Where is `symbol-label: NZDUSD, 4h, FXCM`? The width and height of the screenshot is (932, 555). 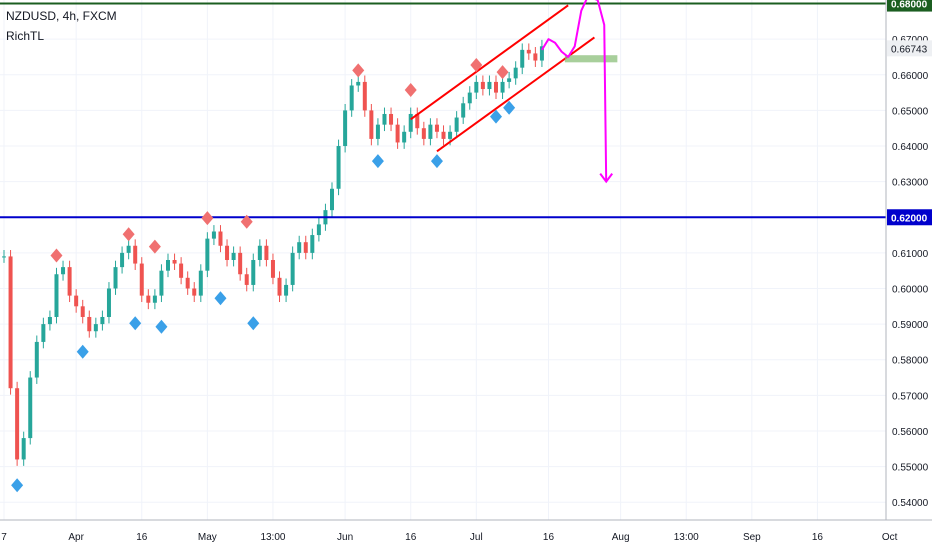
symbol-label: NZDUSD, 4h, FXCM is located at coordinates (61, 16).